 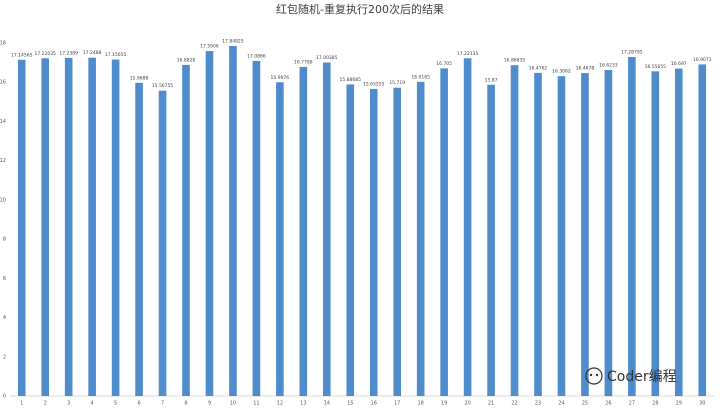 What do you see at coordinates (209, 47) in the screenshot?
I see `data-label: 17.5906` at bounding box center [209, 47].